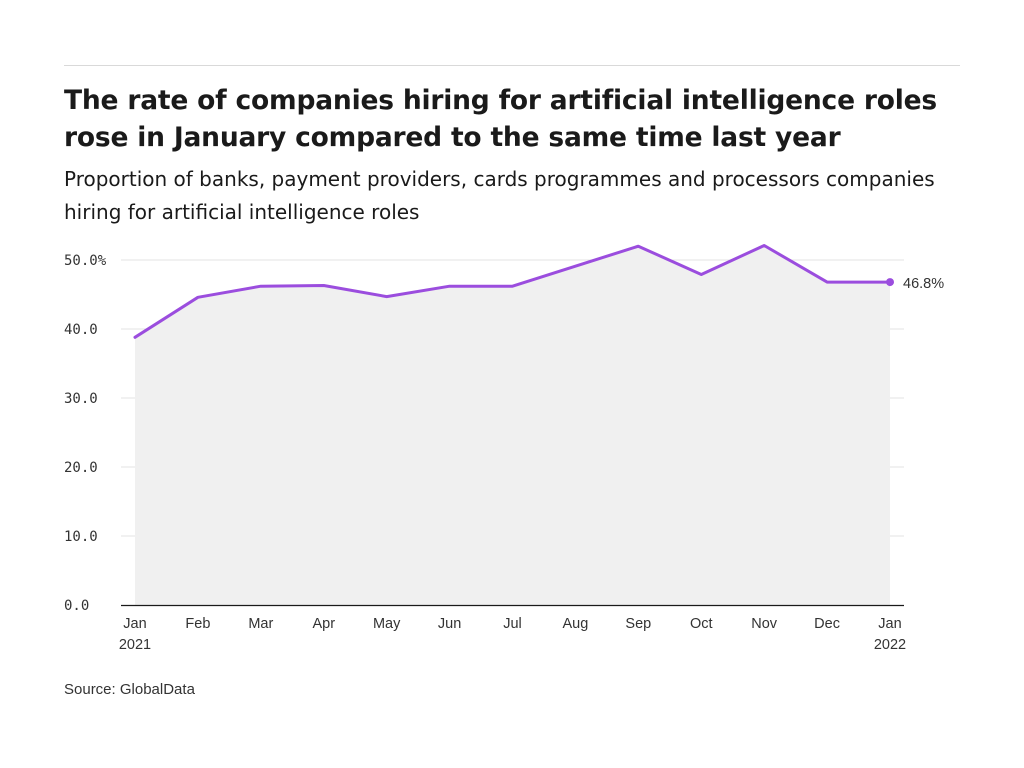 Image resolution: width=1024 pixels, height=768 pixels. Describe the element at coordinates (81, 330) in the screenshot. I see `y-tick-label: 40.0` at that location.